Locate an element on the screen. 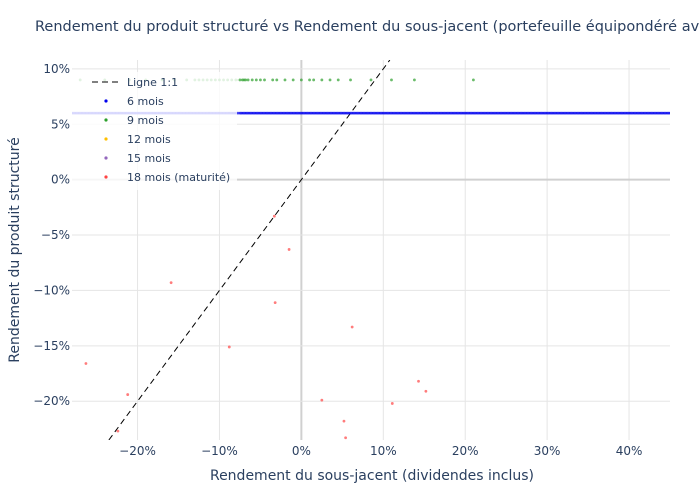  y-tick-label: −20% is located at coordinates (51, 401).